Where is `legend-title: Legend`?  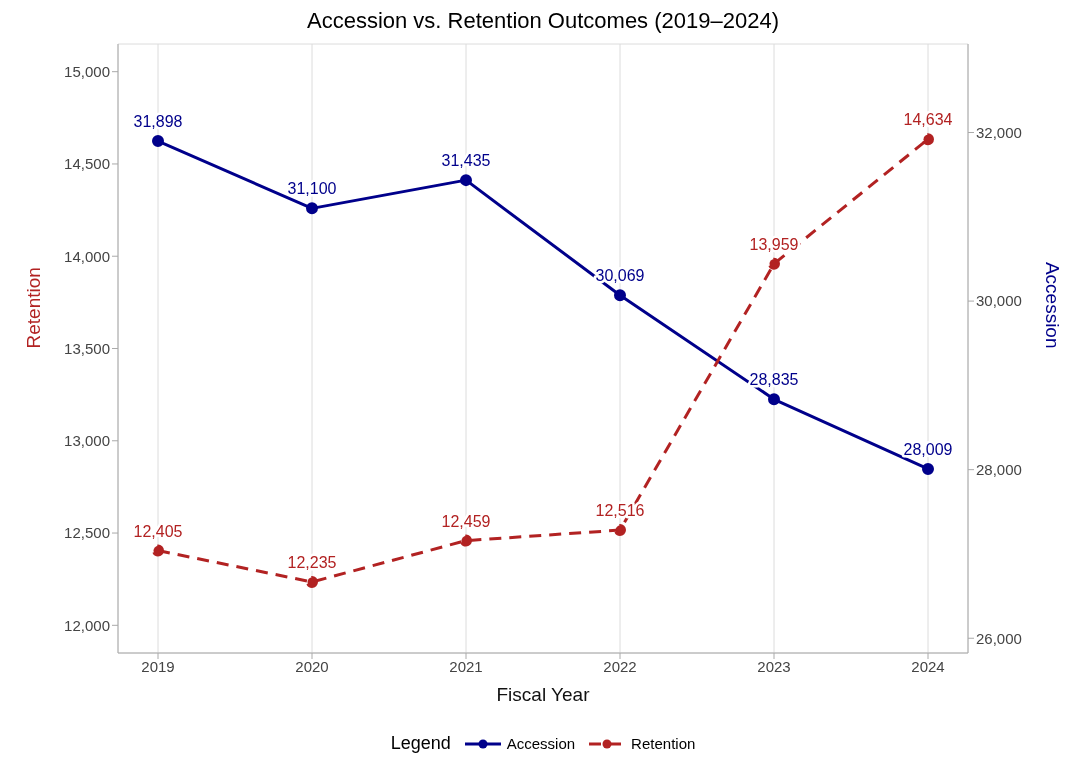 legend-title: Legend is located at coordinates (420, 743).